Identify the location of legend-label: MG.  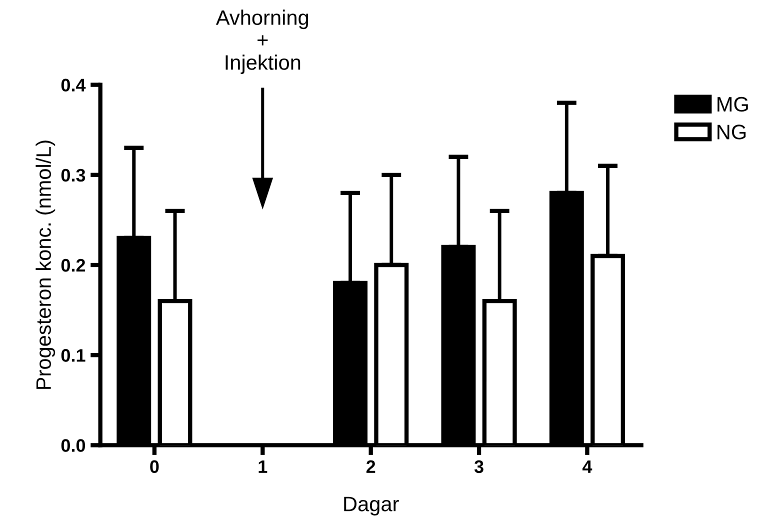
(733, 104).